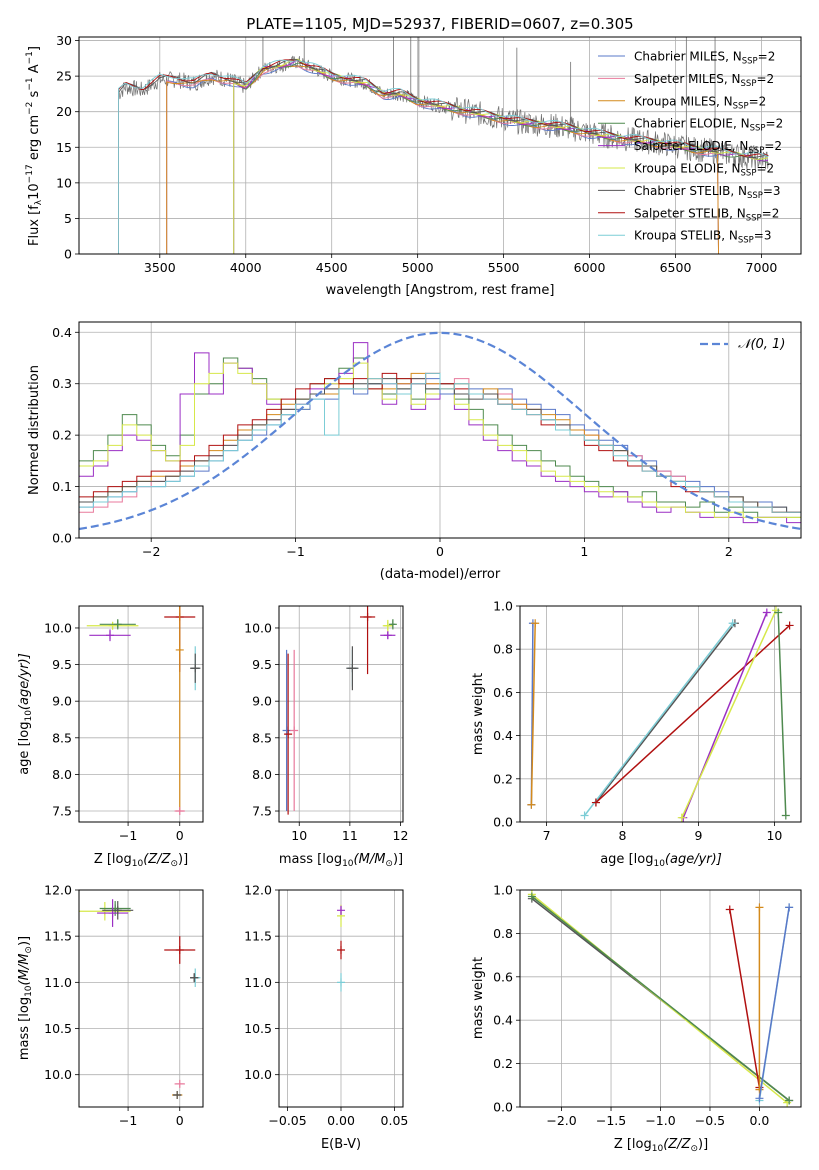  Describe the element at coordinates (246, 267) in the screenshot. I see `x-tick-label: 4000` at that location.